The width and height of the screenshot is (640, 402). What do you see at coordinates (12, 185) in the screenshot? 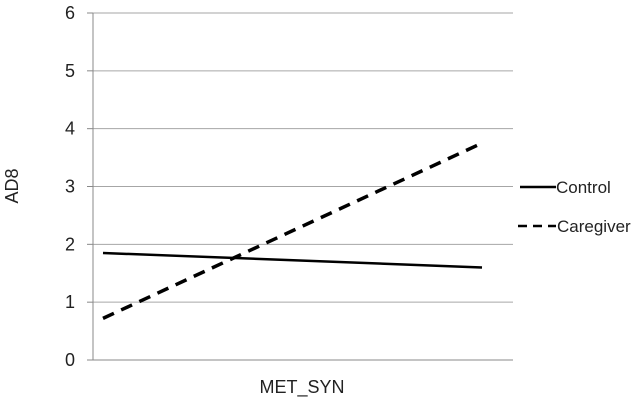
I see `y-axis-title: AD8` at bounding box center [12, 185].